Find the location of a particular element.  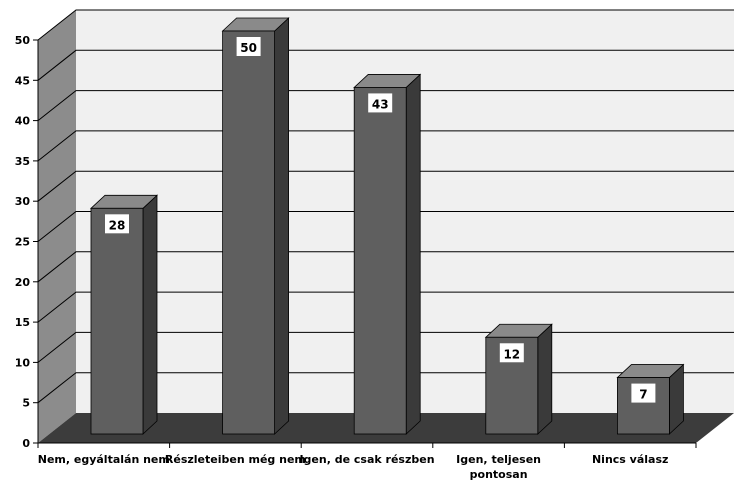

x-tick-label-line: Igen, de csak részben is located at coordinates (366, 459).